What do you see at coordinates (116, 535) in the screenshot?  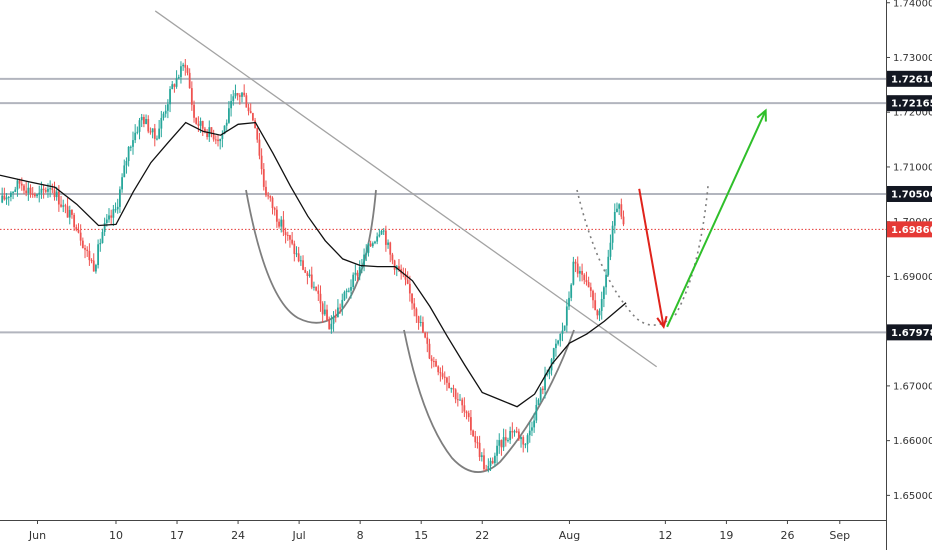 I see `x-tick-label-1: 10` at bounding box center [116, 535].